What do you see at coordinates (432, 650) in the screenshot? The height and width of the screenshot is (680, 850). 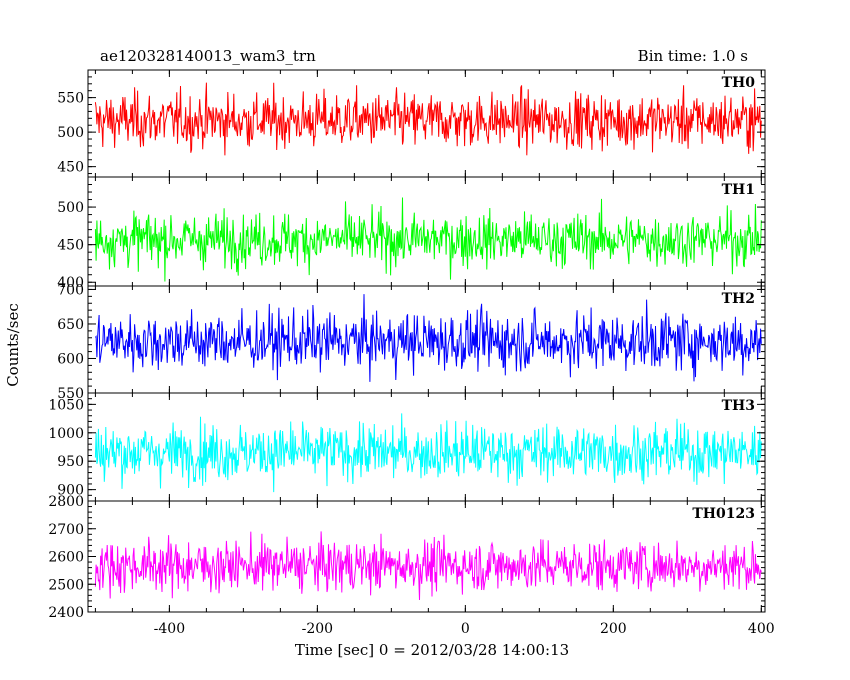 I see `x-axis-label: Time [sec] 0 = 2012/03/28 14:00:13` at bounding box center [432, 650].